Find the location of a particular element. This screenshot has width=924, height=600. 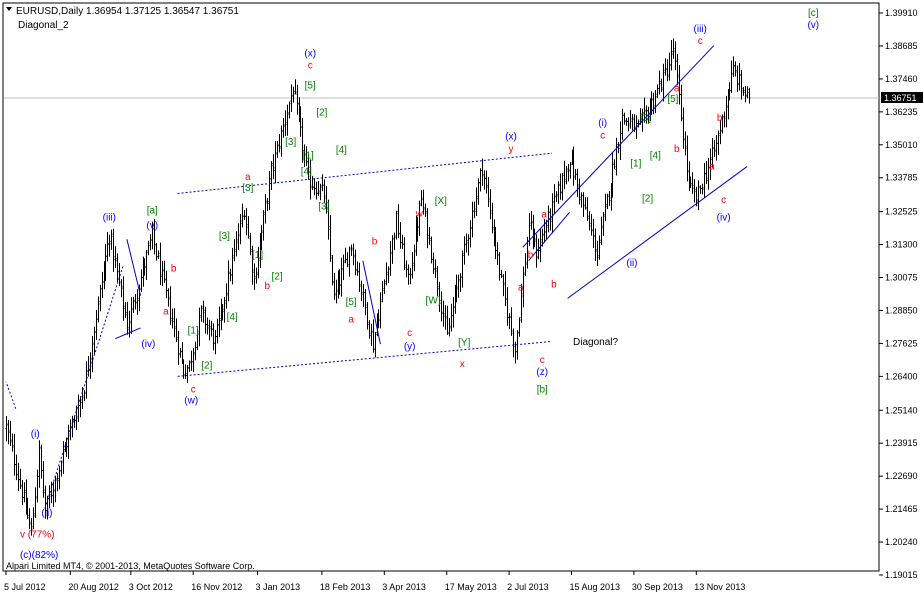

wave-label: [5] is located at coordinates (310, 86).